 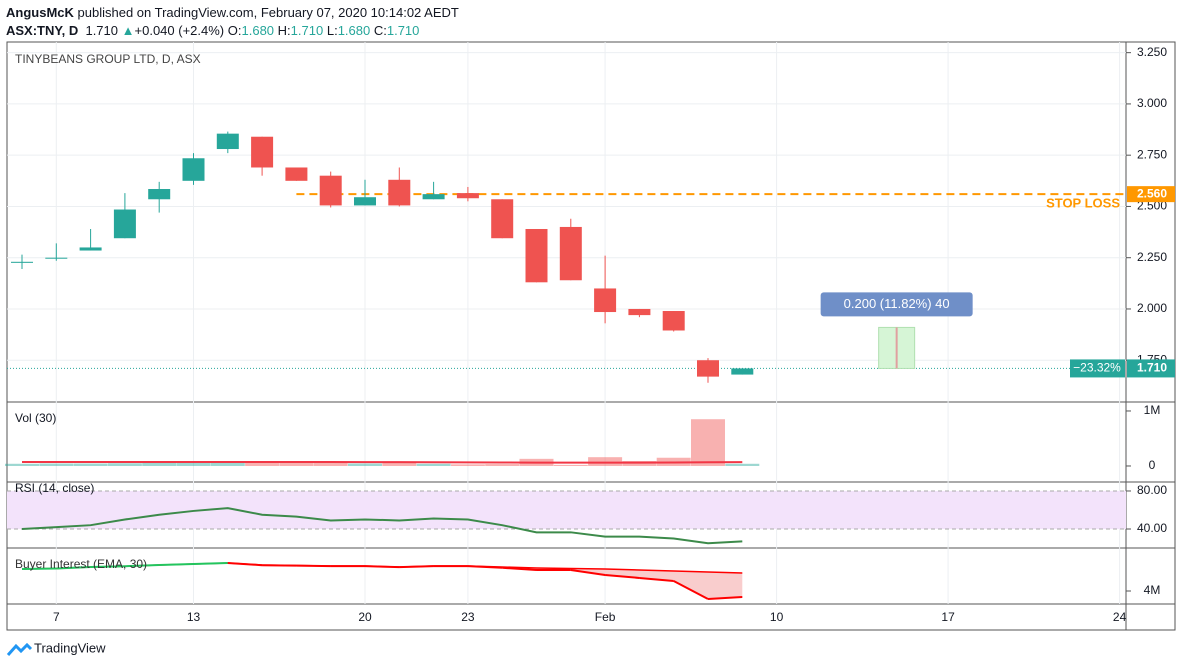 I want to click on ohlc-label: H:, so click(x=284, y=30).